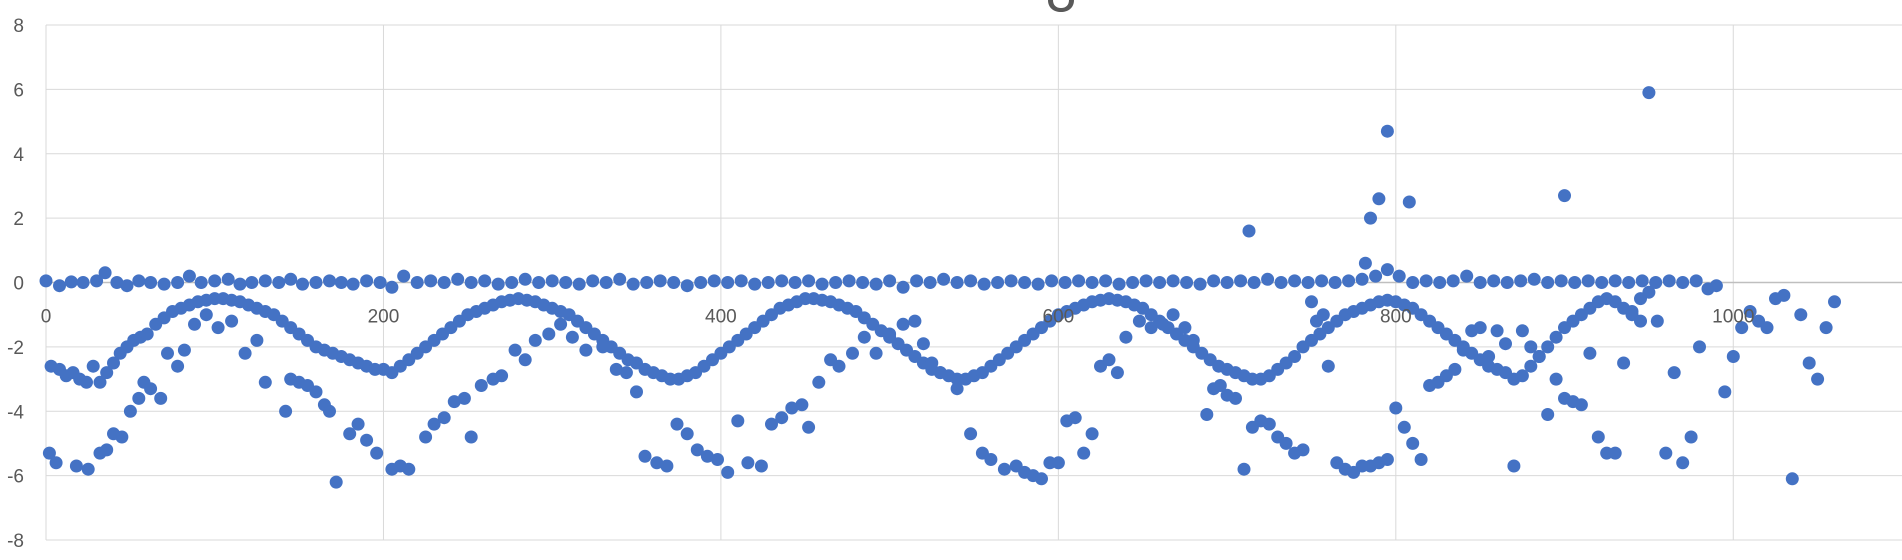  What do you see at coordinates (1396, 317) in the screenshot?
I see `x-tick-label: 800` at bounding box center [1396, 317].